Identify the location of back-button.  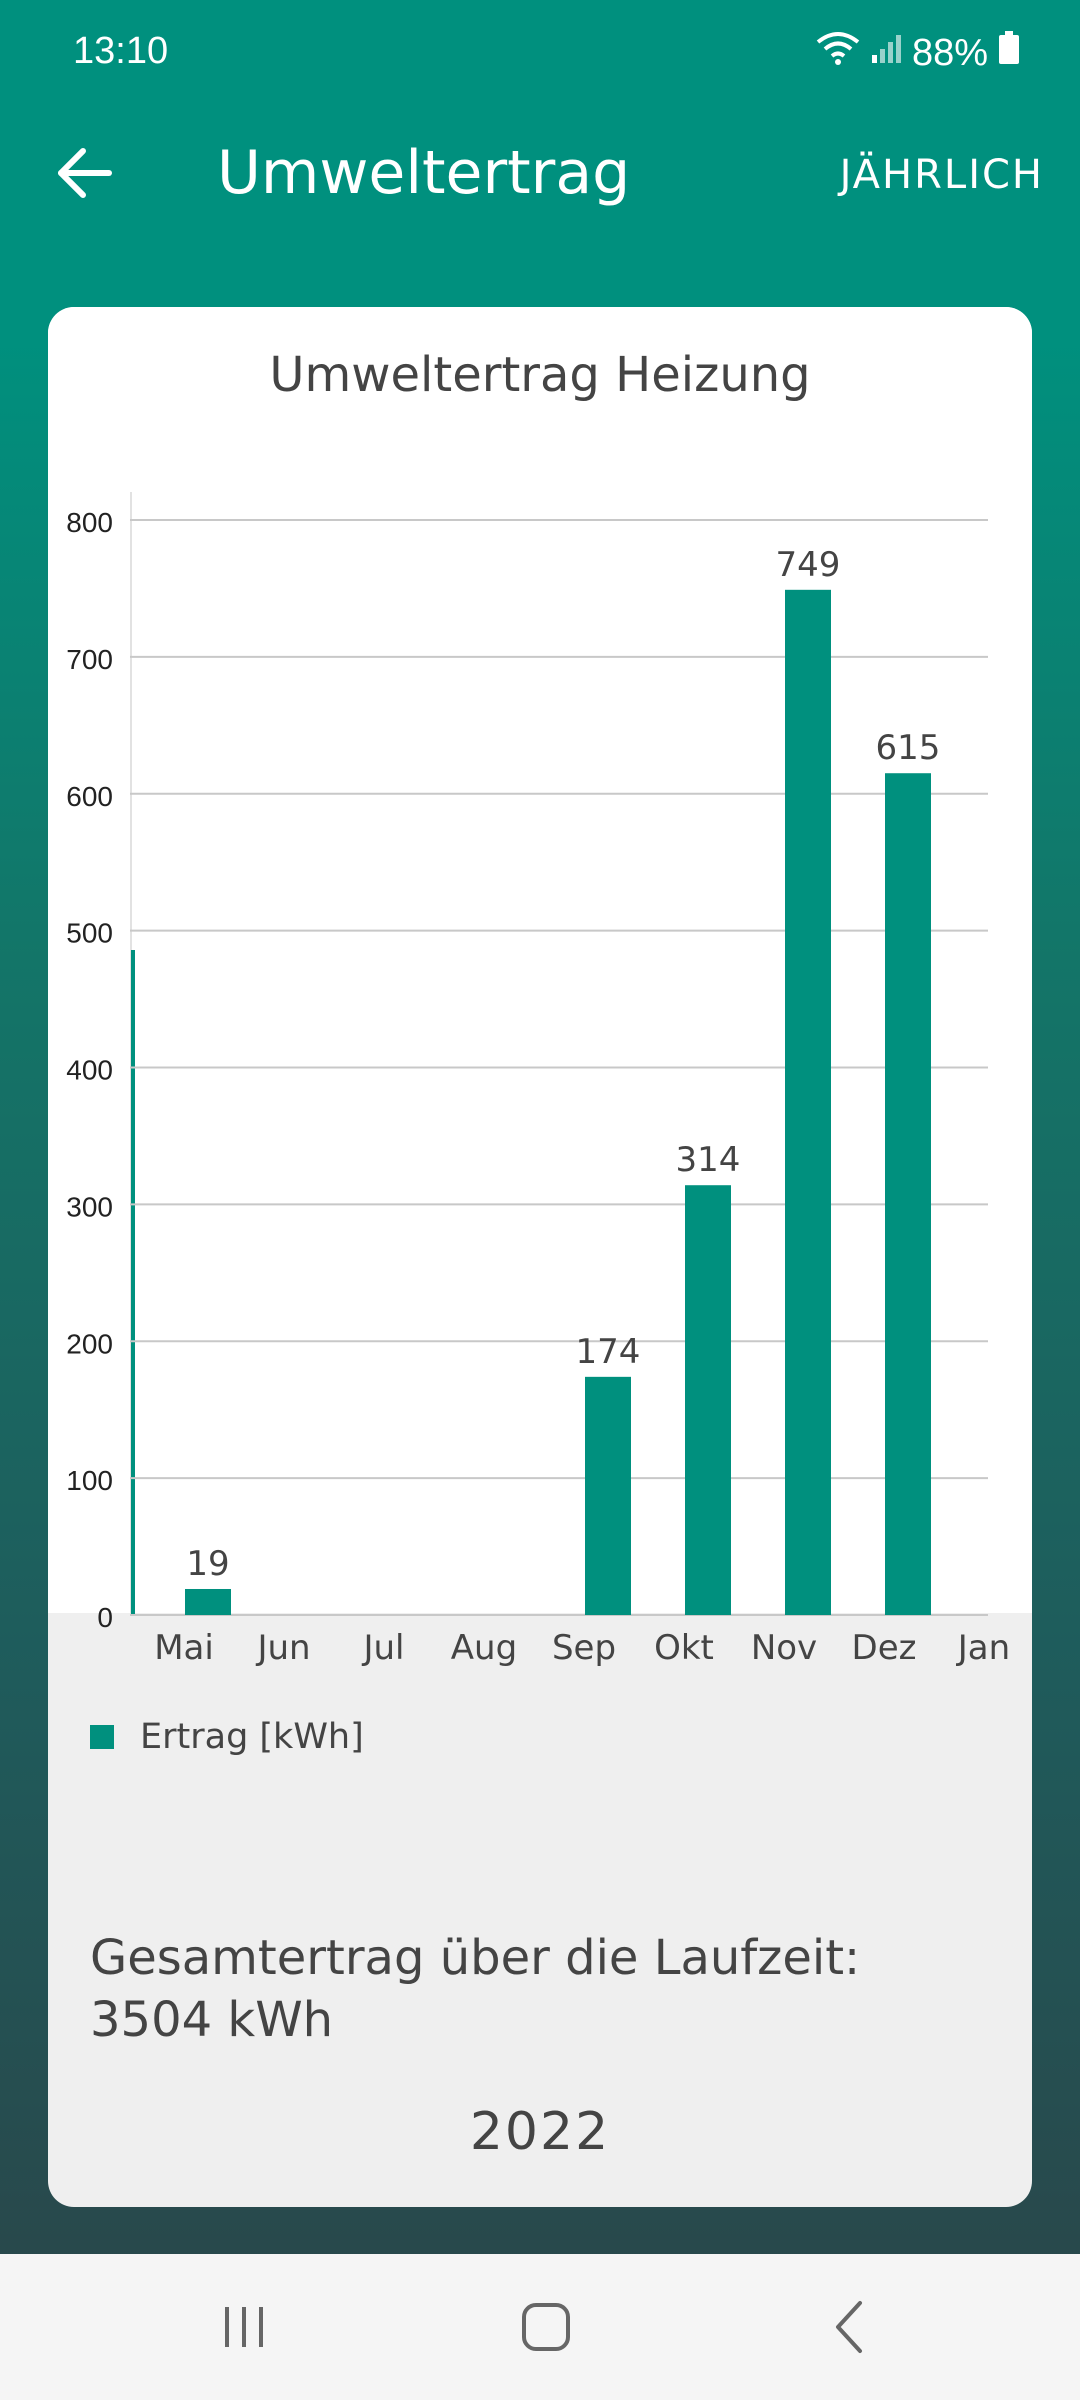
(85, 175).